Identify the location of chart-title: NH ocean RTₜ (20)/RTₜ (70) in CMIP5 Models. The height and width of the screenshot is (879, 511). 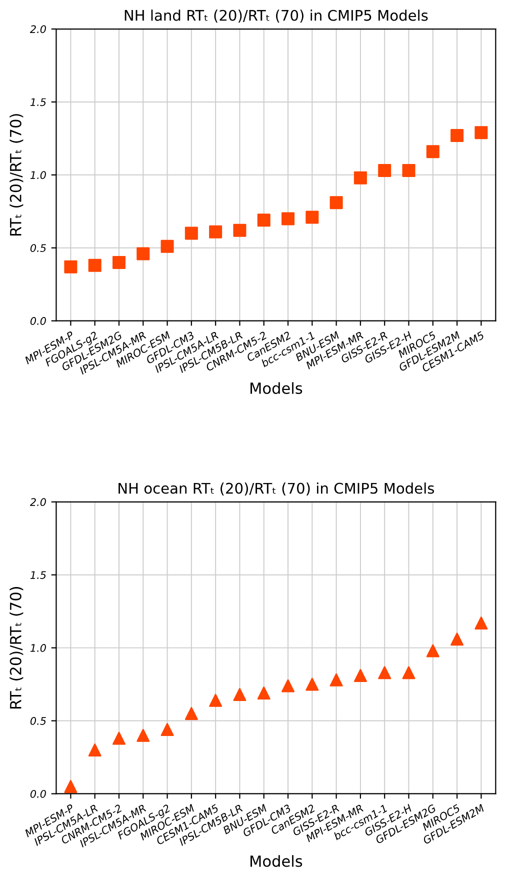
(276, 489).